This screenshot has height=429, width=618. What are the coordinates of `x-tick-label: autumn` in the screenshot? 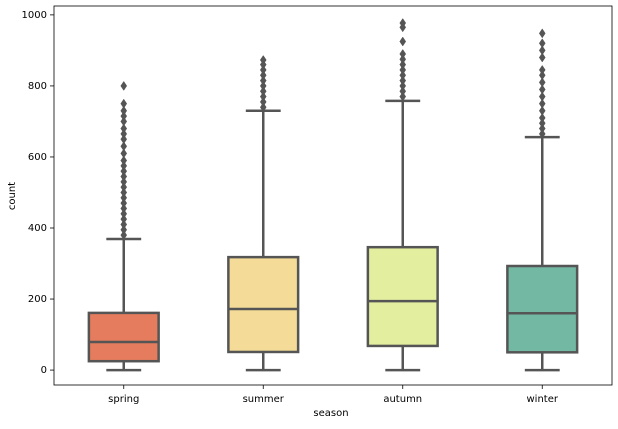 It's located at (402, 399).